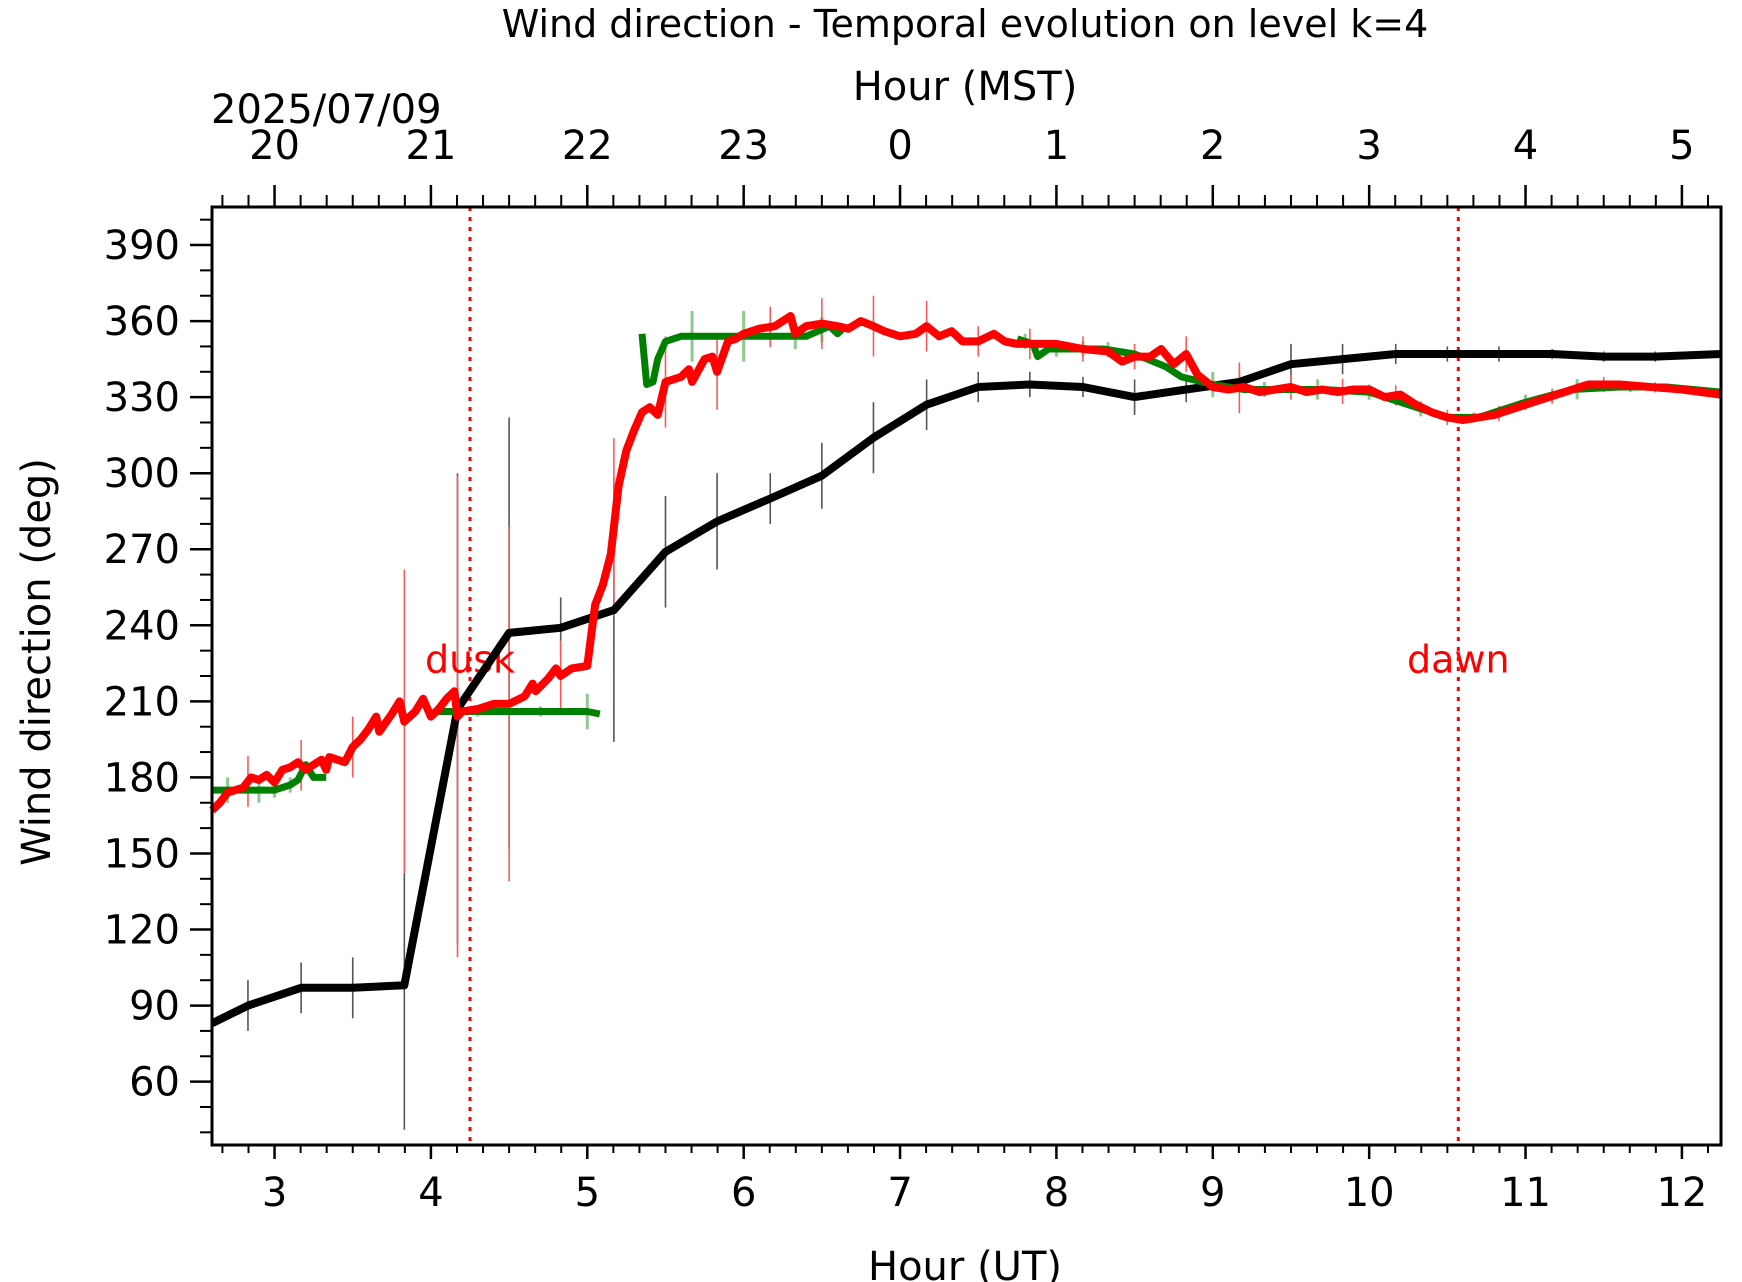  I want to click on x-tick-label: 7, so click(899, 1193).